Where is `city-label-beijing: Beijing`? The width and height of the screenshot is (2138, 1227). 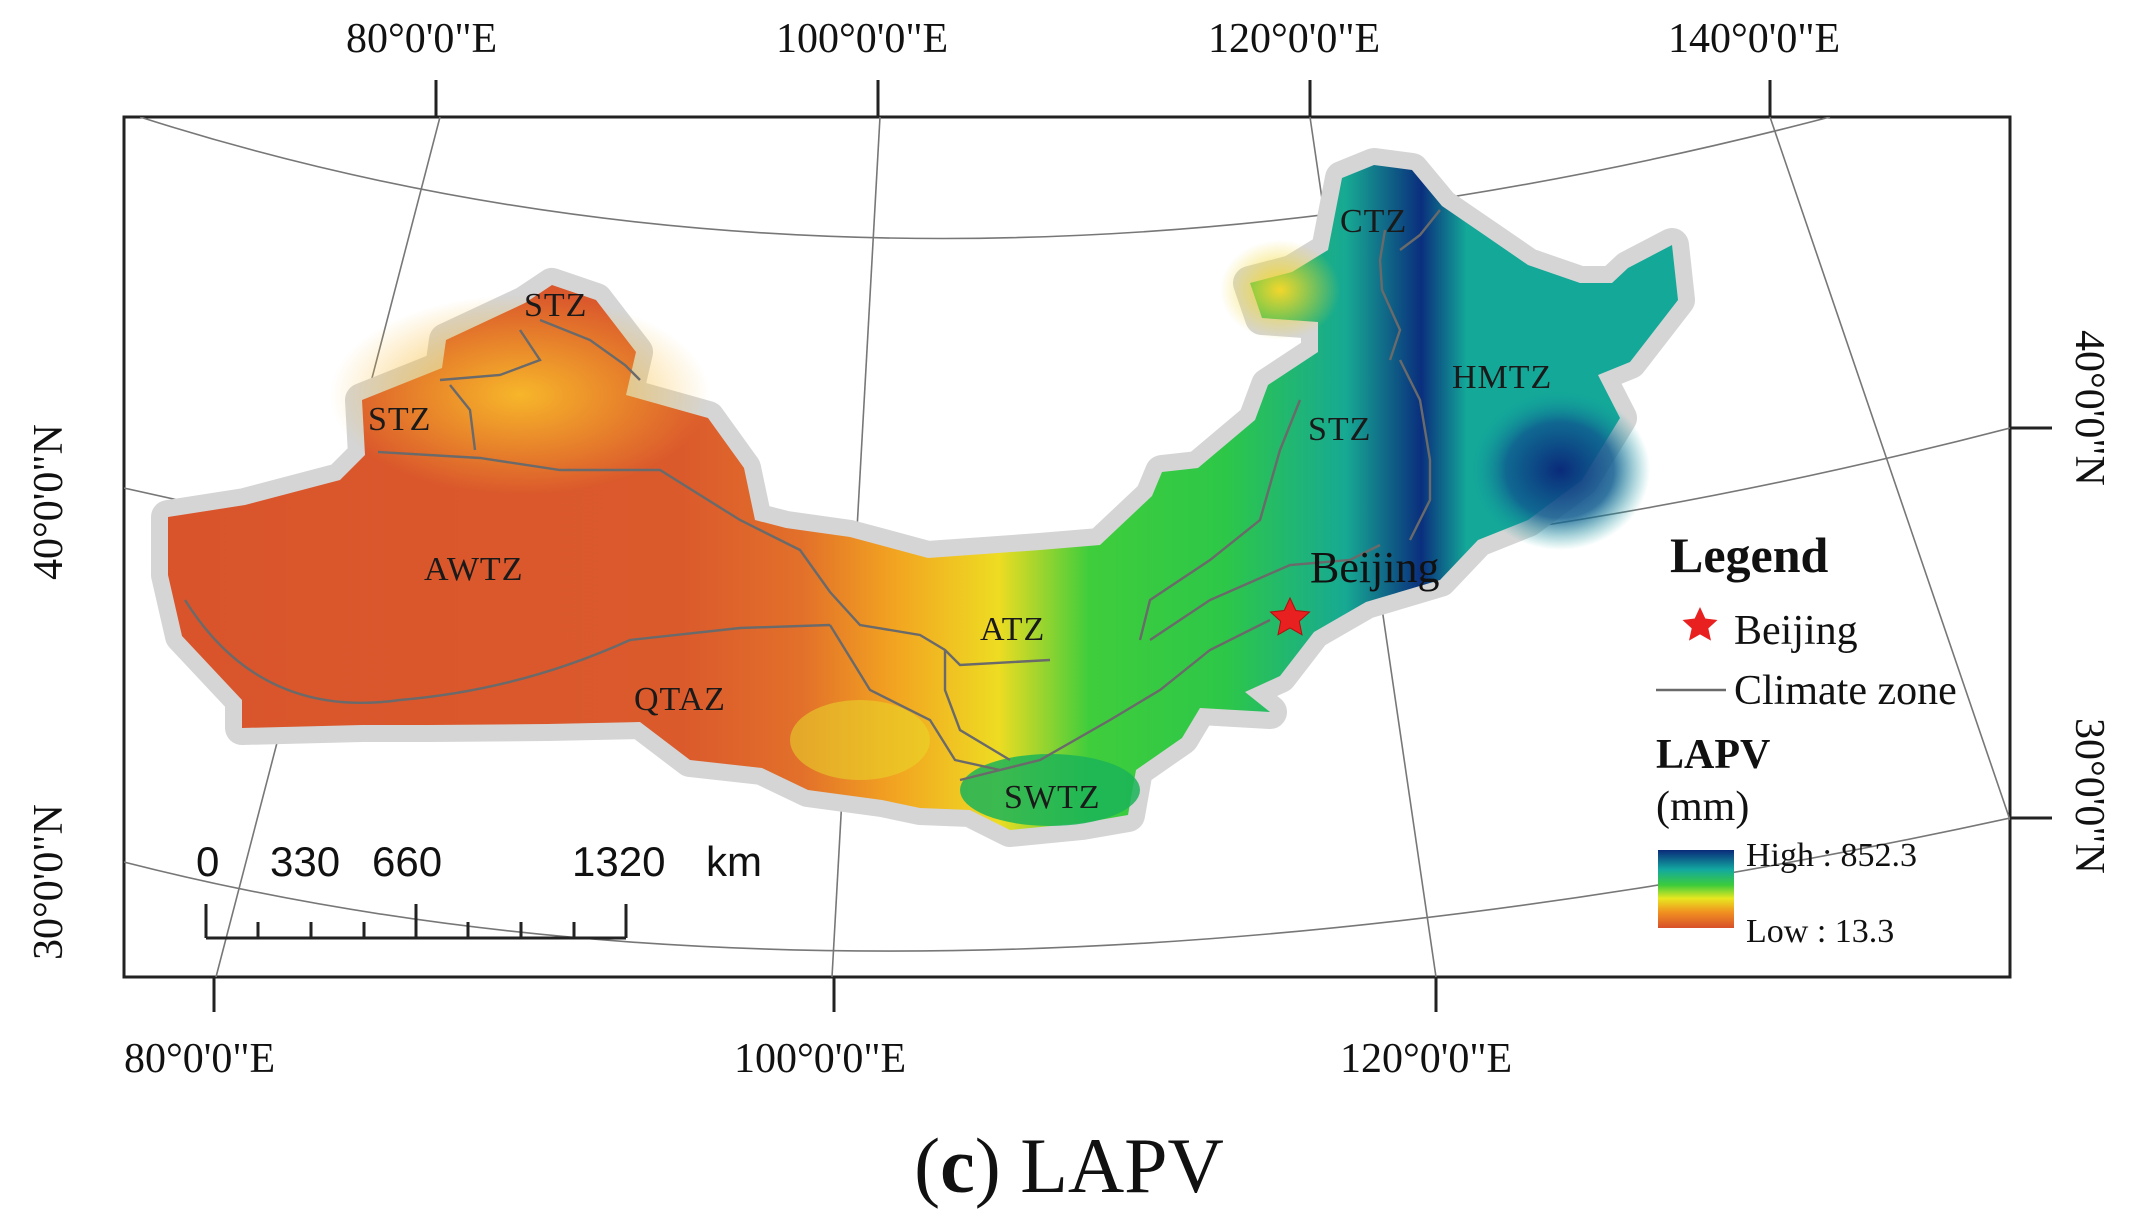
city-label-beijing: Beijing is located at coordinates (1375, 567).